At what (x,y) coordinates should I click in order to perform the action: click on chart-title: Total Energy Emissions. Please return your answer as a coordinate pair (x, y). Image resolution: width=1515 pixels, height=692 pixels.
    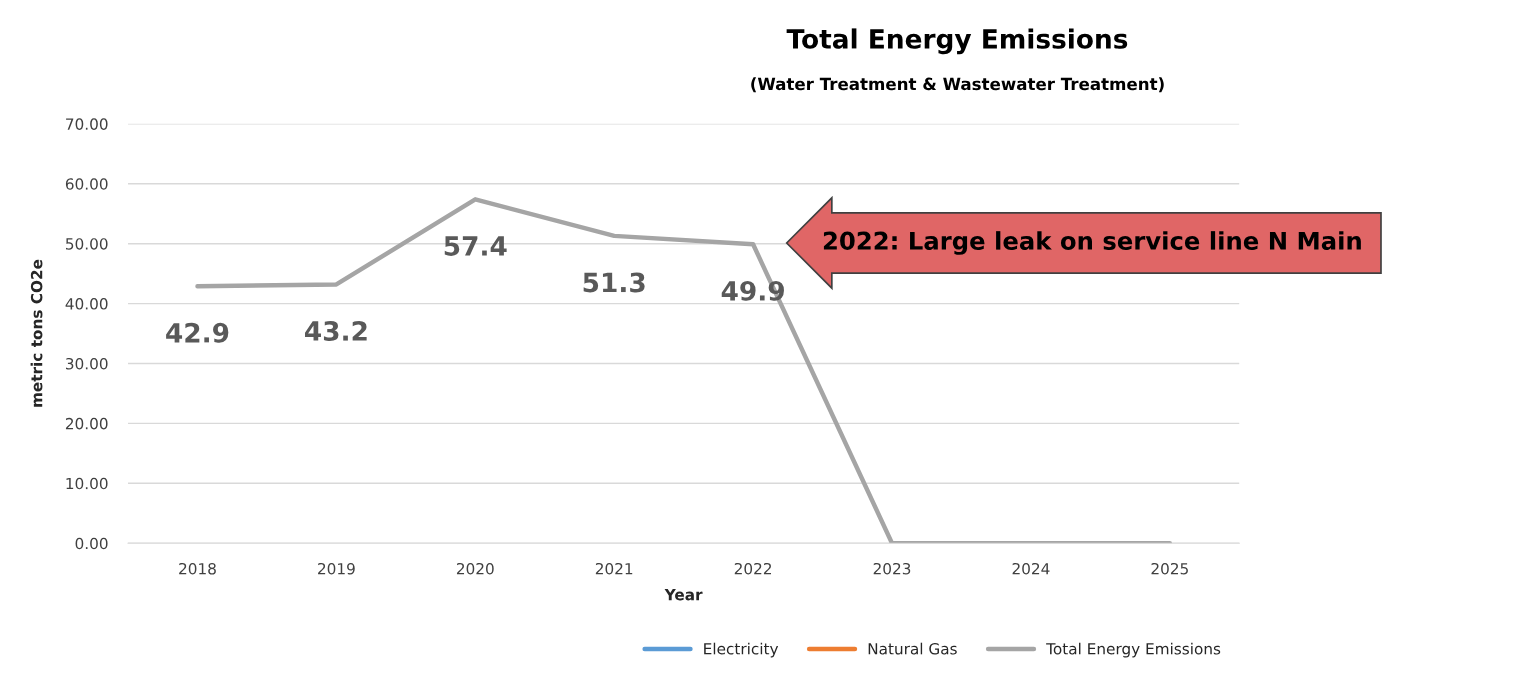
    Looking at the image, I should click on (957, 41).